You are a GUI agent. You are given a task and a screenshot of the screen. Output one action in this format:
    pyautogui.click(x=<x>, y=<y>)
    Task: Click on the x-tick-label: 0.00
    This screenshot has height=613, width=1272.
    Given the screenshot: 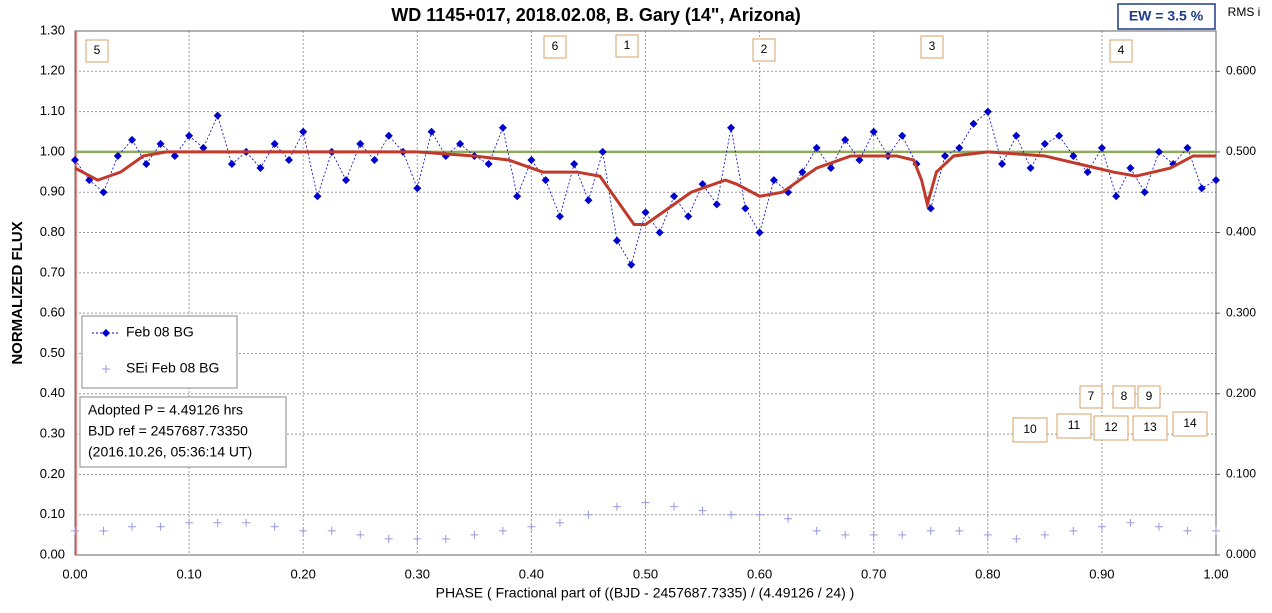 What is the action you would take?
    pyautogui.click(x=74, y=573)
    